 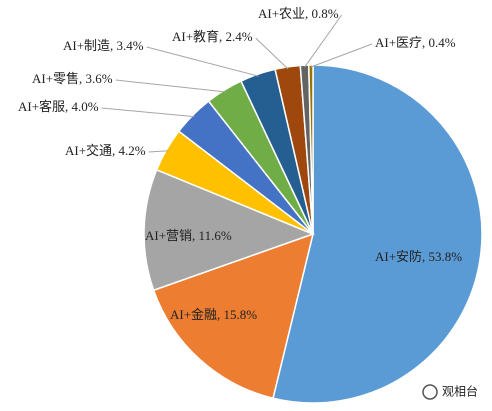 I want to click on data-label: AI+制造, 3.4%, so click(x=103, y=45).